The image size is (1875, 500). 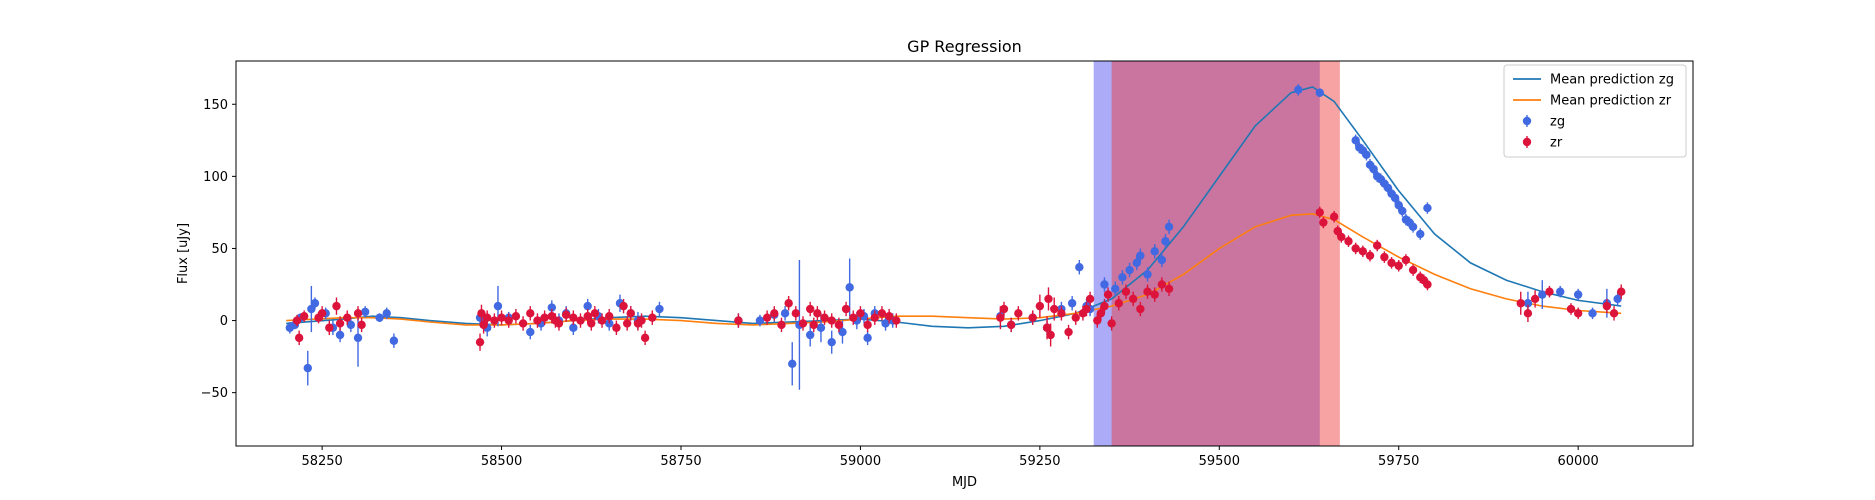 What do you see at coordinates (1216, 253) in the screenshot?
I see `shaded-regions` at bounding box center [1216, 253].